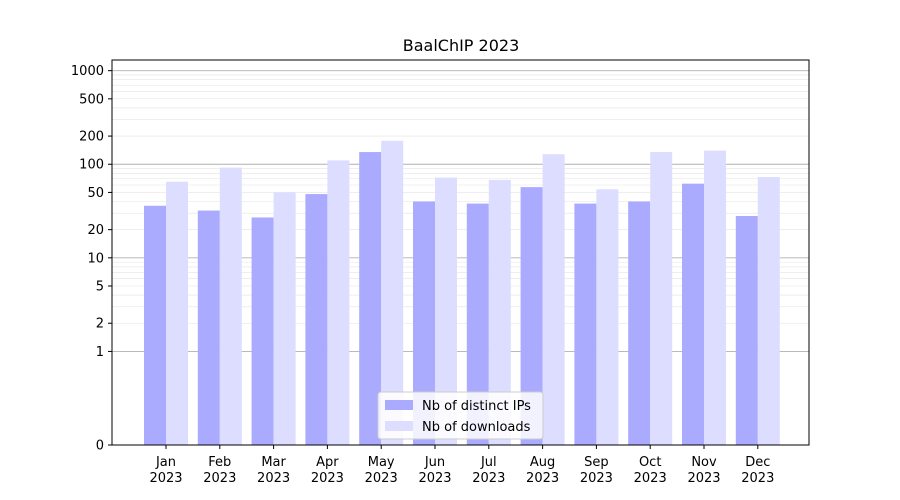  I want to click on y-tick-label: 20, so click(95, 230).